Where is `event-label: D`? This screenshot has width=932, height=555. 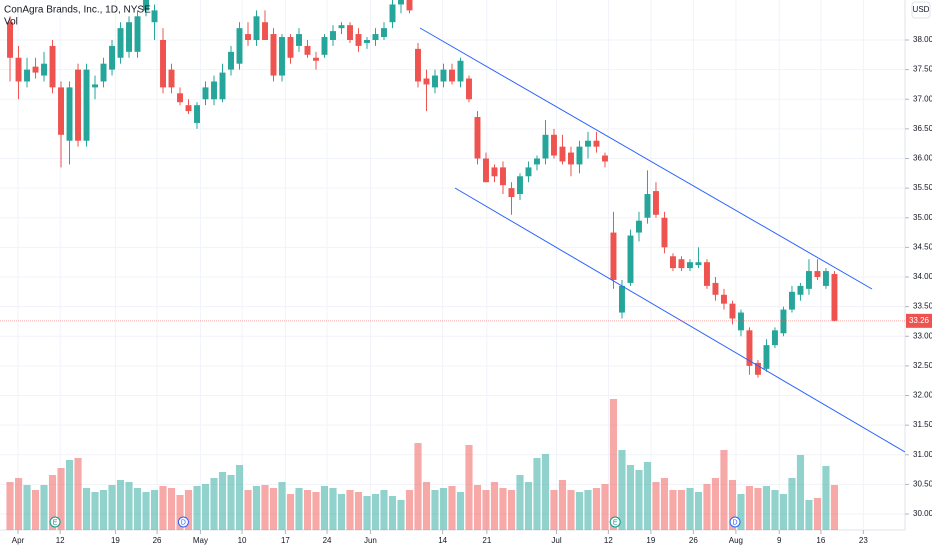 event-label: D is located at coordinates (734, 522).